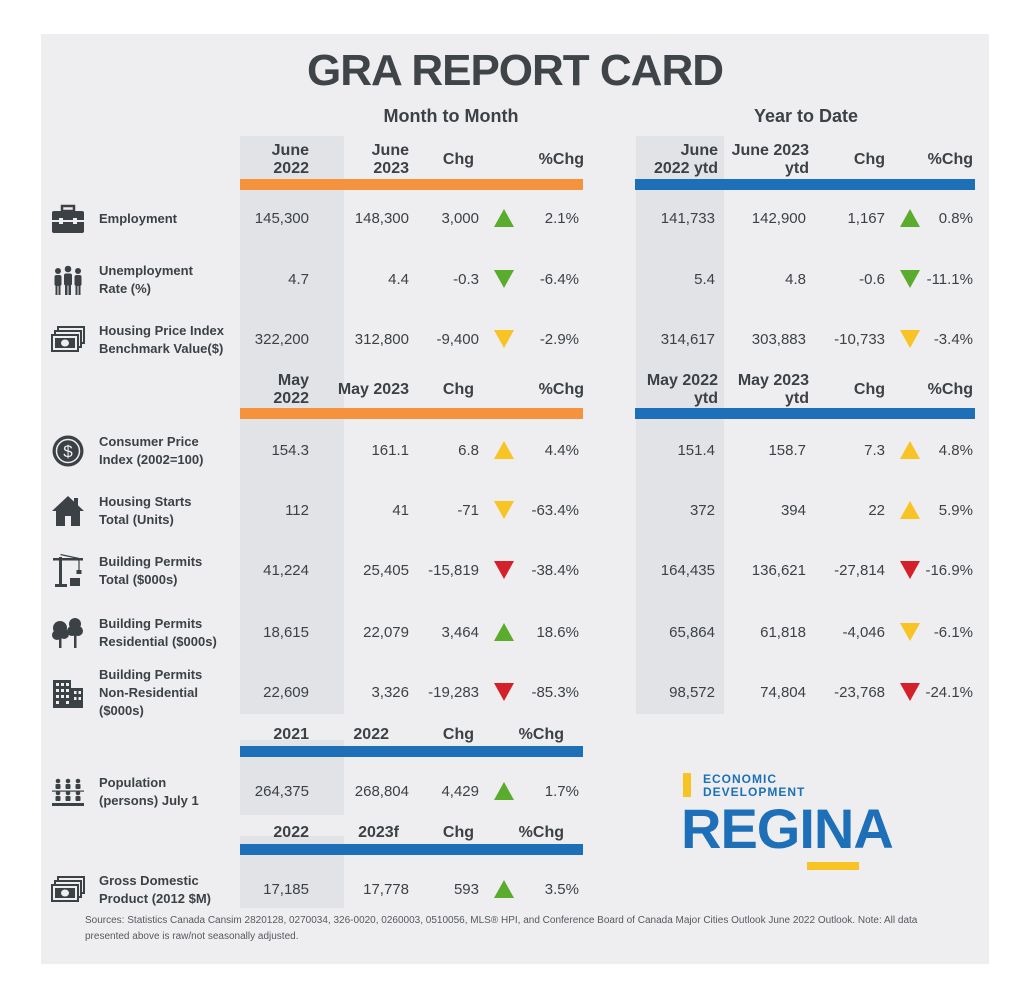 This screenshot has width=1030, height=990. I want to click on value-mtm-pct: -2.9%, so click(559, 339).